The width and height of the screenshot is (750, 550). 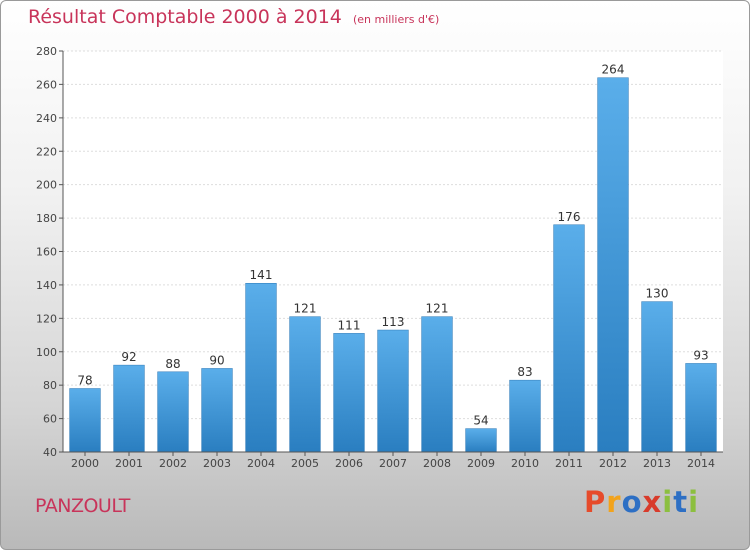 What do you see at coordinates (396, 19) in the screenshot?
I see `chart-subtitle: (en milliers d'€)` at bounding box center [396, 19].